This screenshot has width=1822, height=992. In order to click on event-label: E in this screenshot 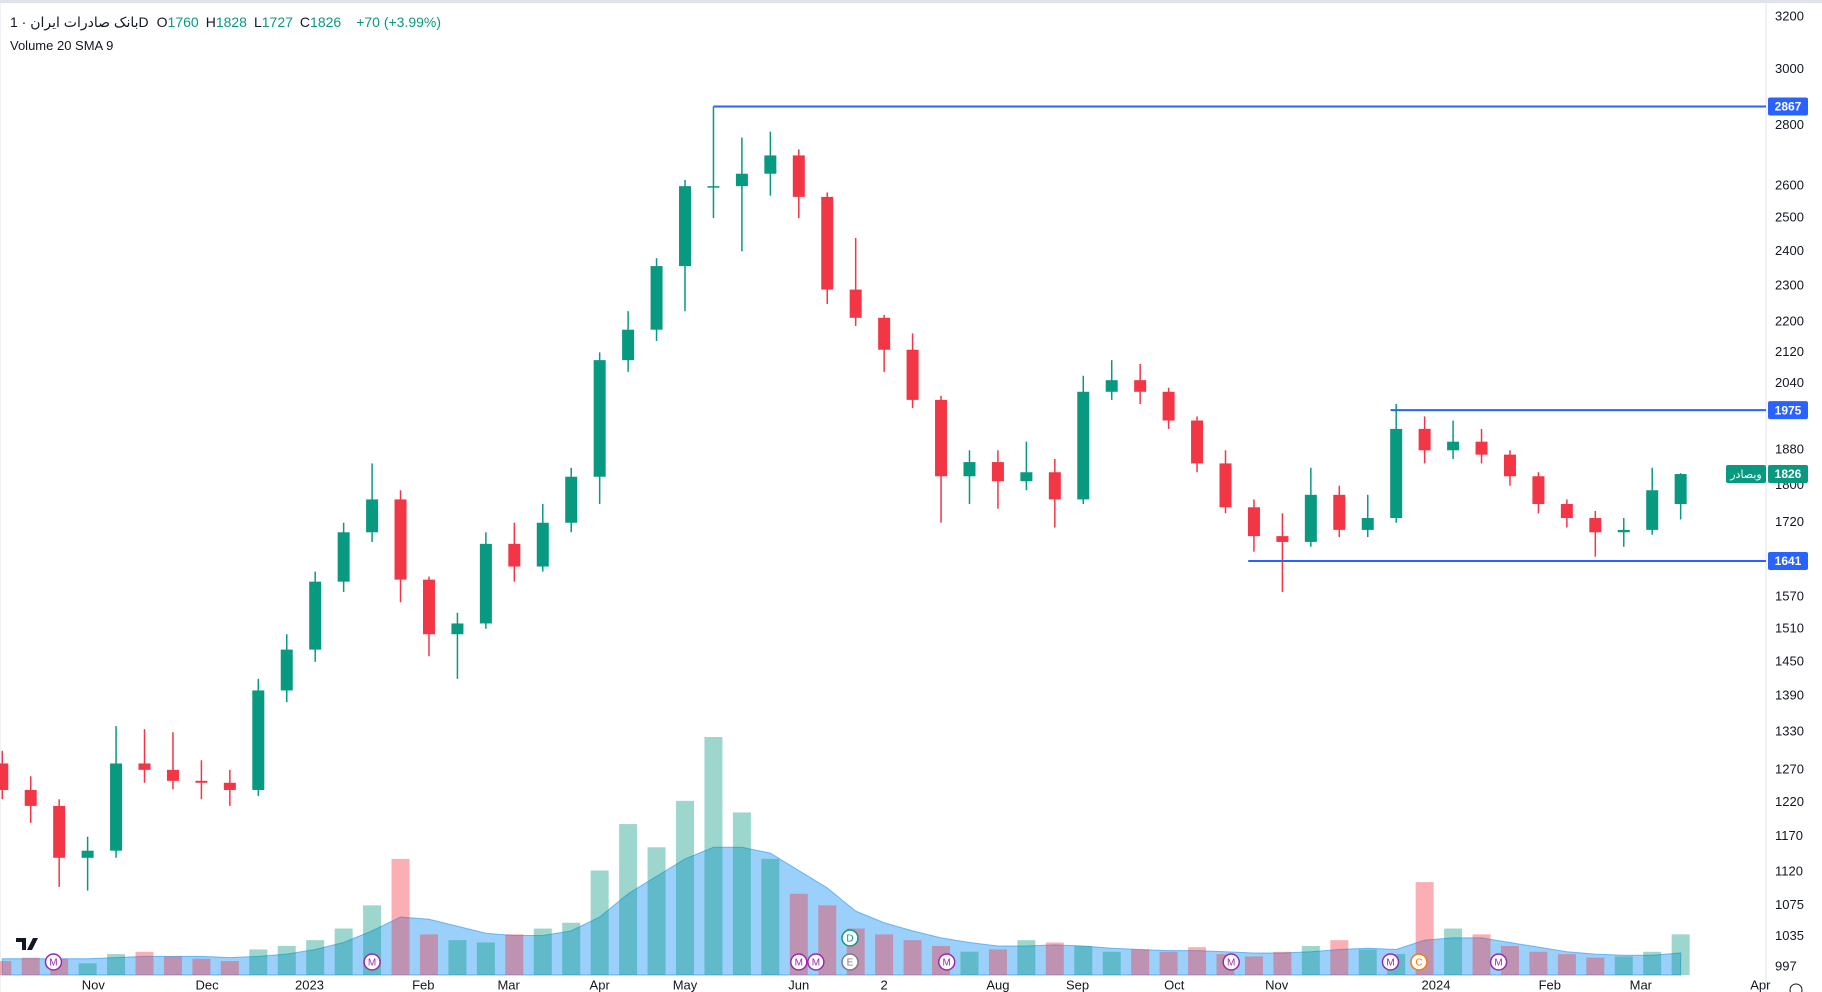, I will do `click(850, 963)`.